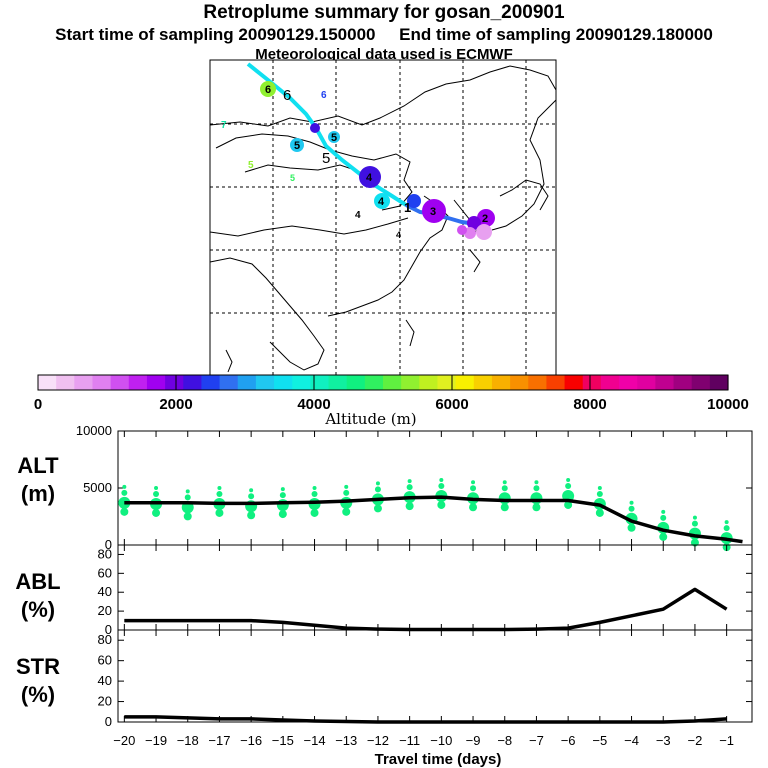 This screenshot has width=768, height=768. Describe the element at coordinates (391, 394) in the screenshot. I see `colorbar-ticks: 0 2000 4000 6000 8000 10000` at that location.